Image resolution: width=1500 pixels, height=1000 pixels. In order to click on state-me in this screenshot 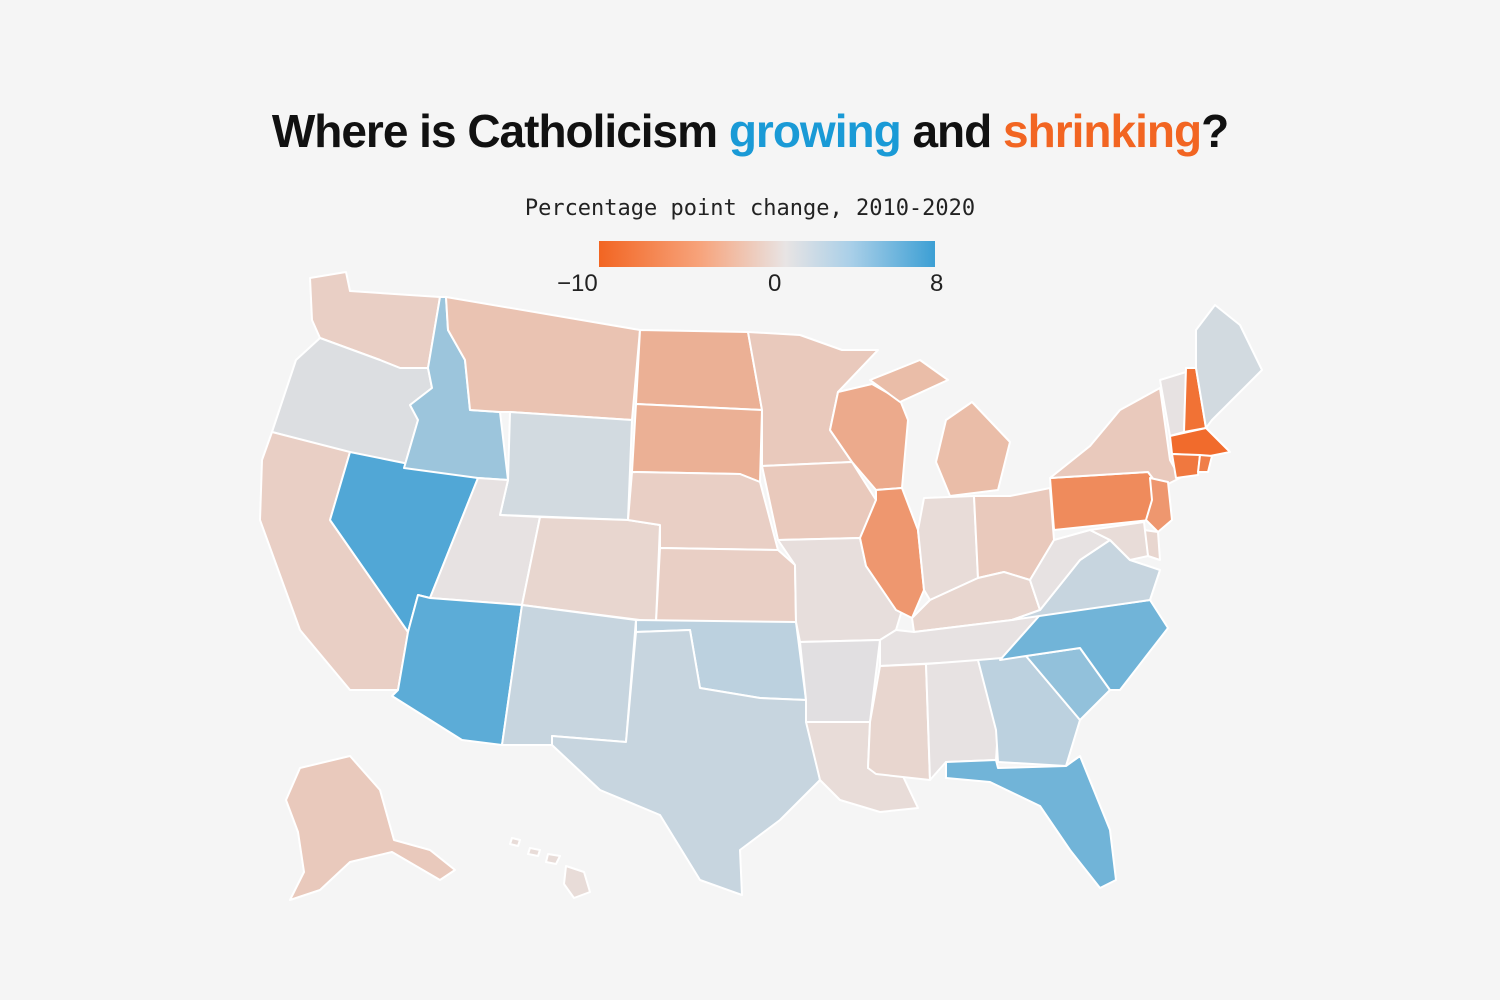, I will do `click(1229, 366)`.